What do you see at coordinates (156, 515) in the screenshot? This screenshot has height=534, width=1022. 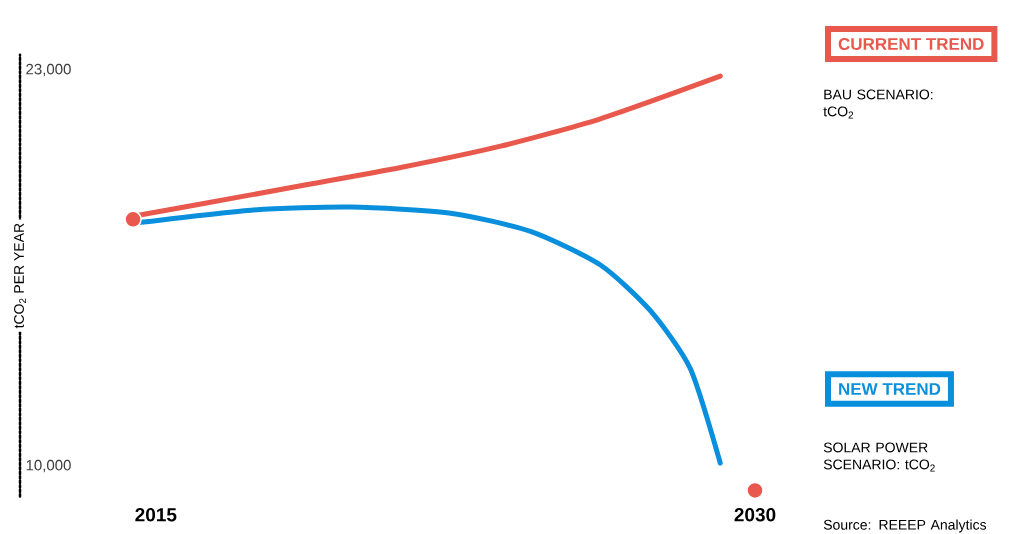 I see `x-tick-label: 2015` at bounding box center [156, 515].